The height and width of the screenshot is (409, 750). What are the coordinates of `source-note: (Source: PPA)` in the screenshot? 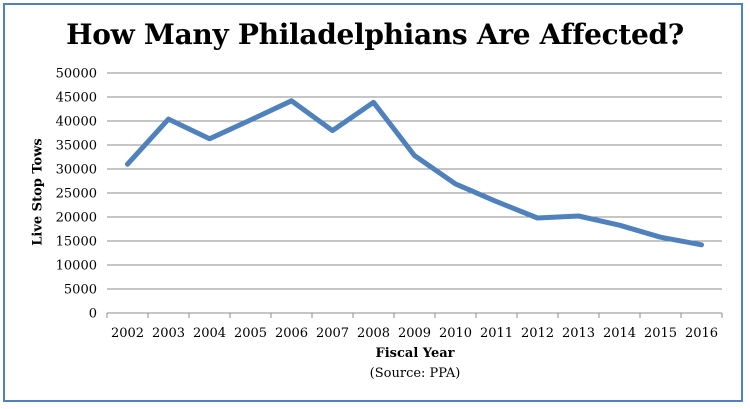 It's located at (415, 373).